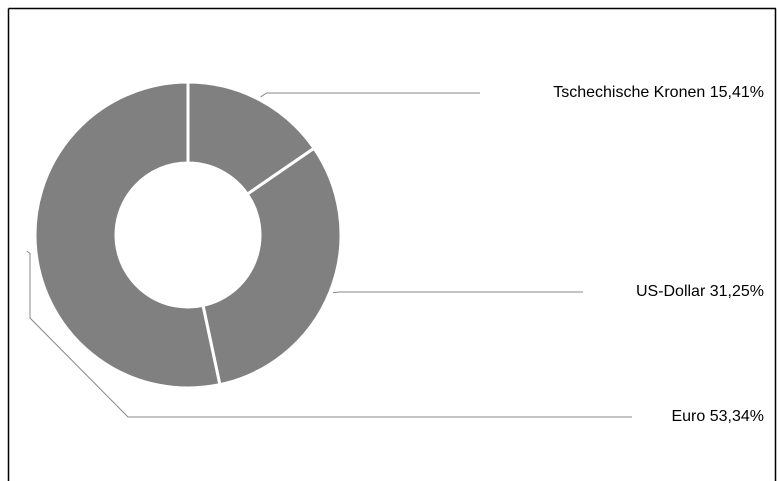  I want to click on slice-value: 15,41%, so click(737, 92).